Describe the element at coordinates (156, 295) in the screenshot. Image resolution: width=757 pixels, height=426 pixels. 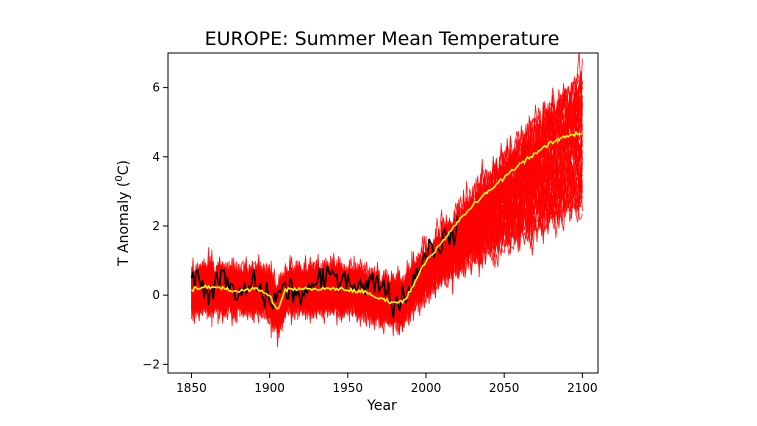
I see `y-tick-label: 0` at that location.